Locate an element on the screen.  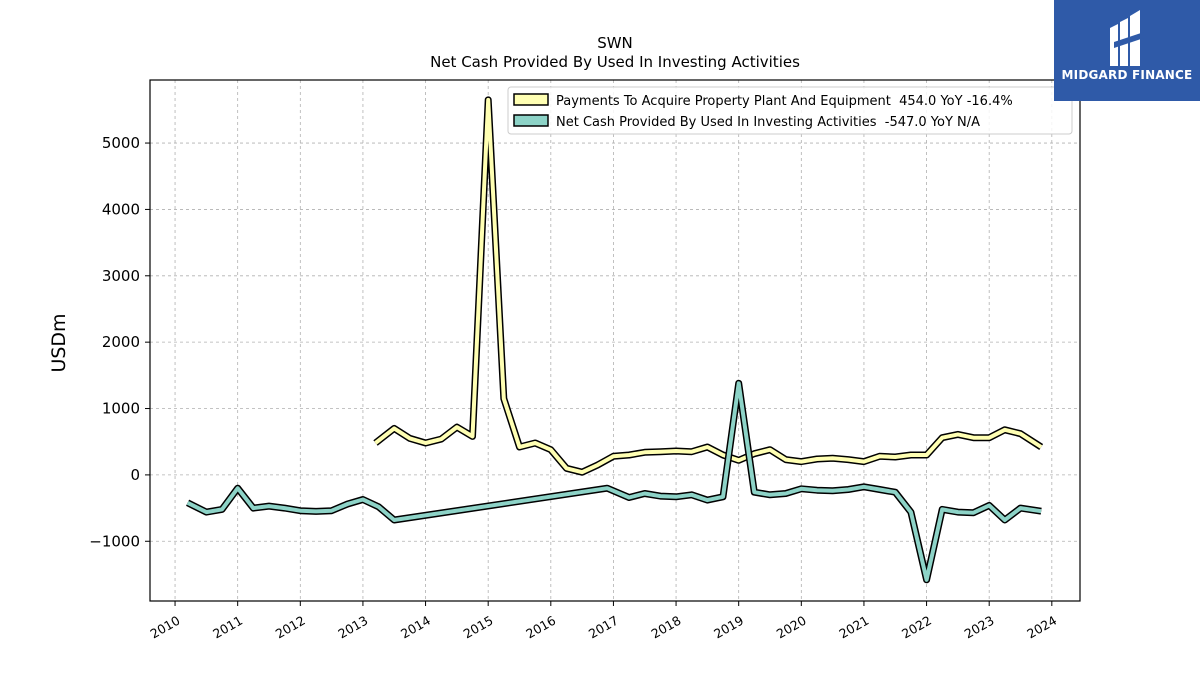
x-tick-label: 2017 is located at coordinates (603, 627).